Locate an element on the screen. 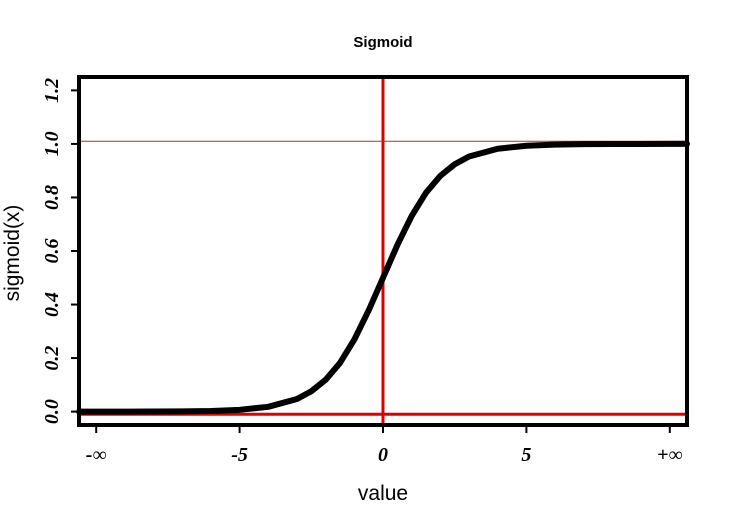 The width and height of the screenshot is (729, 524). x-tick-label-3: 5 is located at coordinates (526, 455).